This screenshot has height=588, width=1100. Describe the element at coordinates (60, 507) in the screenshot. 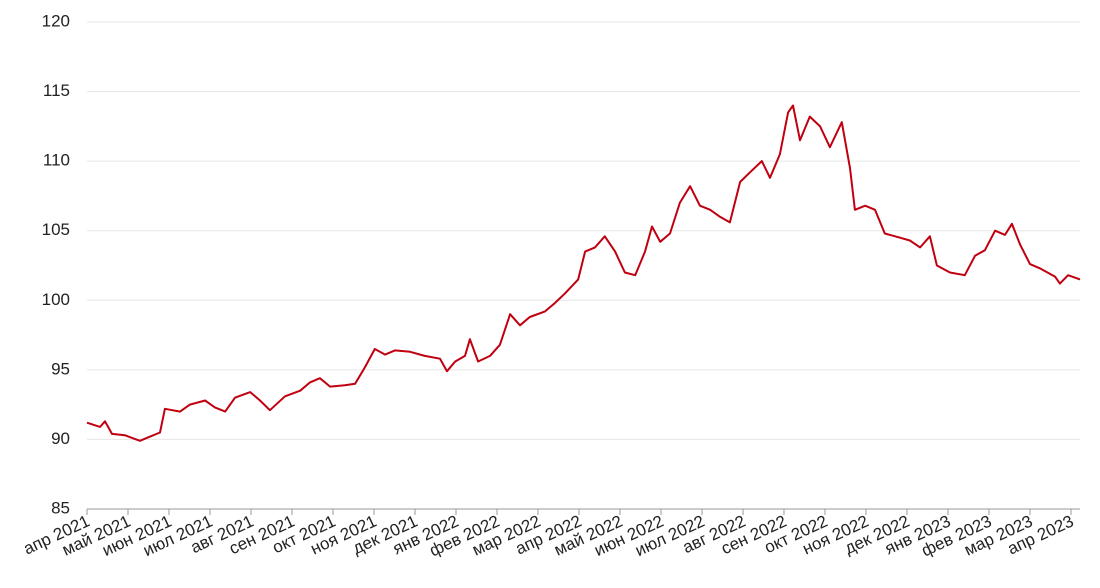

I see `y-tick-label: 85` at that location.